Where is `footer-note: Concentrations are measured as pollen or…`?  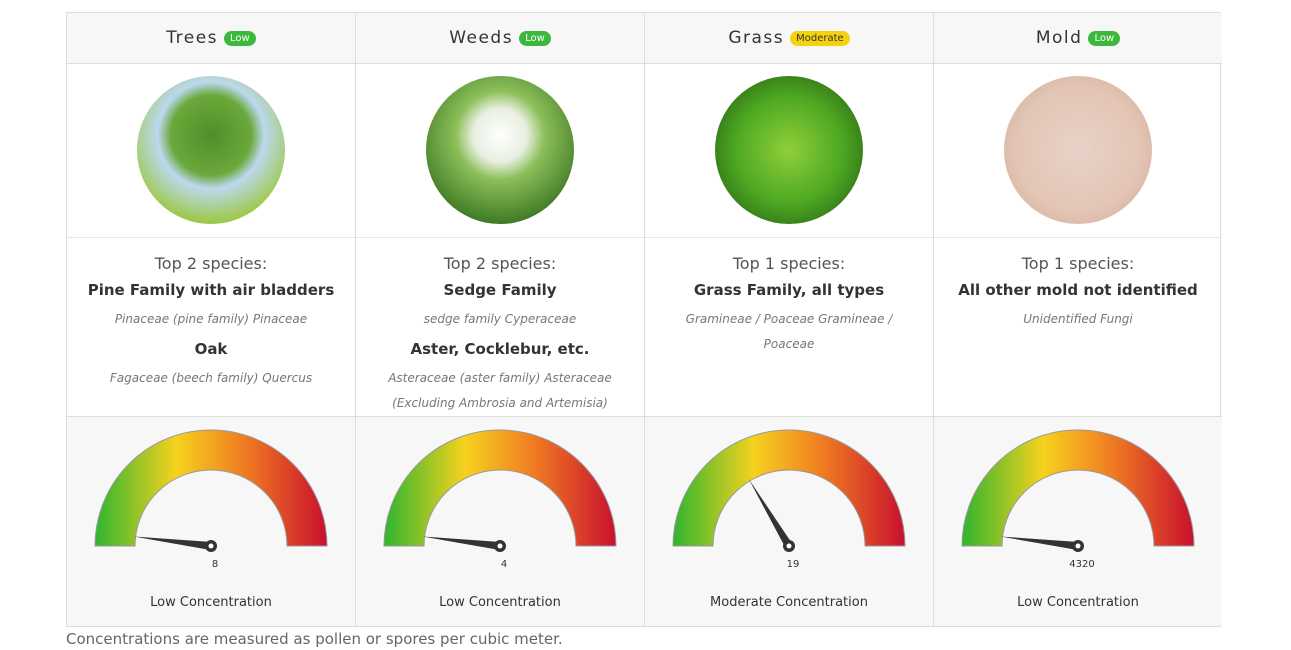
footer-note: Concentrations are measured as pollen or… is located at coordinates (314, 639).